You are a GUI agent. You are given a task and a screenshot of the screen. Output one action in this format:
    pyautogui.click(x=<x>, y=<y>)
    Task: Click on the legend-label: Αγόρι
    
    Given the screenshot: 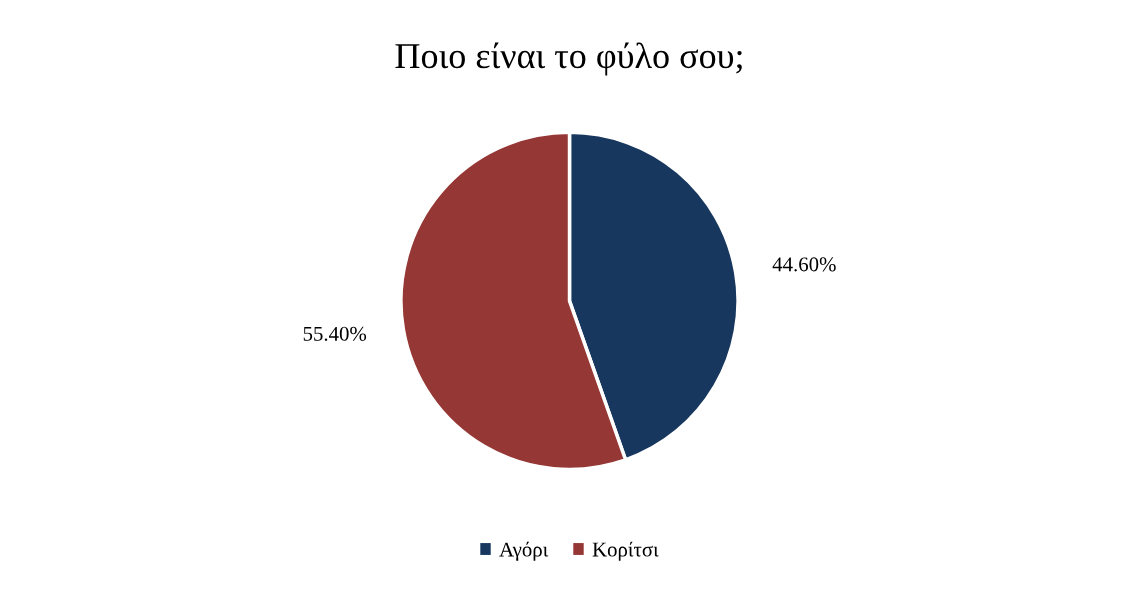 What is the action you would take?
    pyautogui.click(x=524, y=551)
    